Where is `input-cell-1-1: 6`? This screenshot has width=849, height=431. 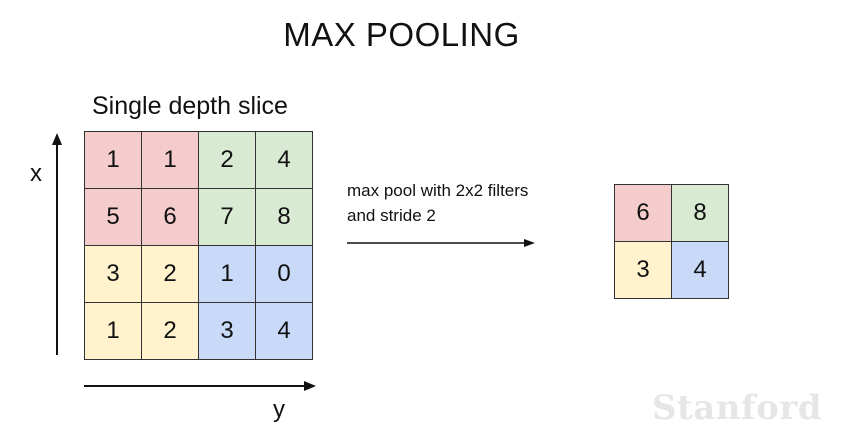
input-cell-1-1: 6 is located at coordinates (170, 217).